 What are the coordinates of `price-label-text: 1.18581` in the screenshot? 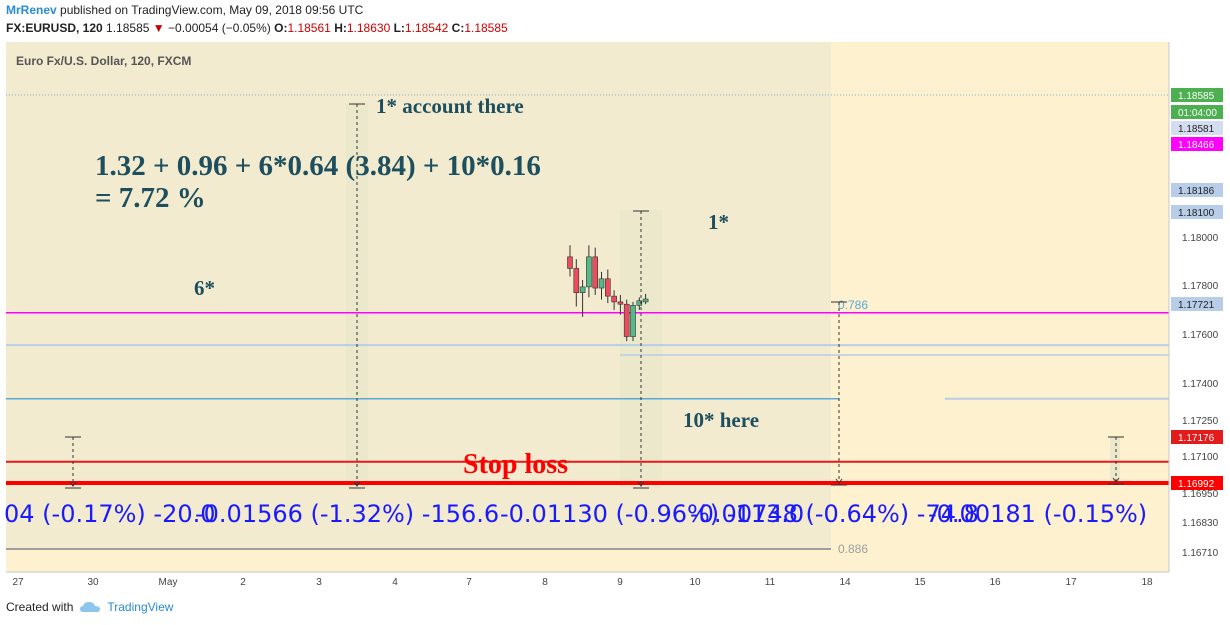 It's located at (1196, 129).